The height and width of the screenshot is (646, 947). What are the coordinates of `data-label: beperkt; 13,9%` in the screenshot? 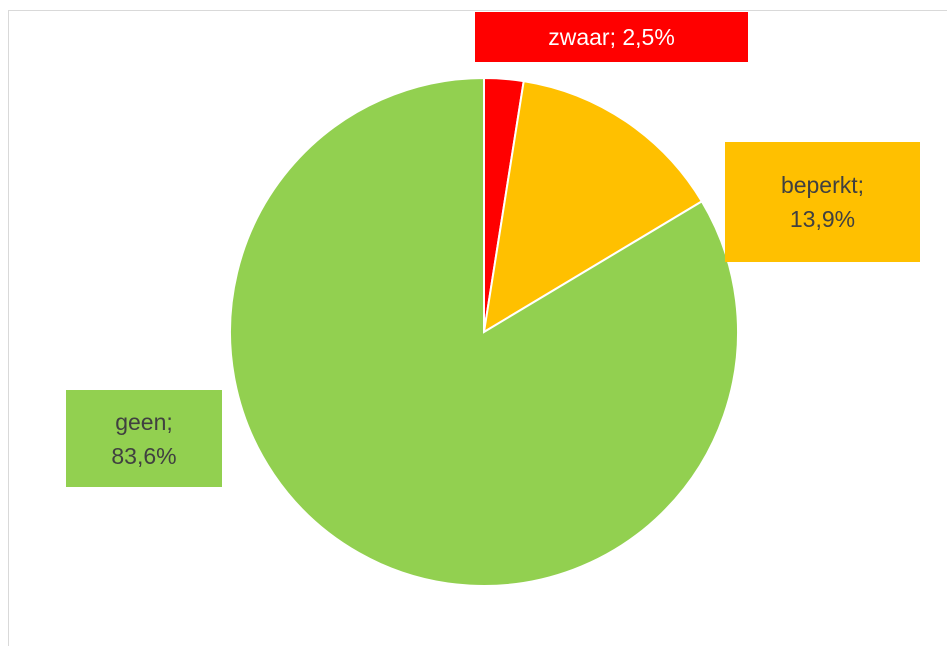 It's located at (822, 202).